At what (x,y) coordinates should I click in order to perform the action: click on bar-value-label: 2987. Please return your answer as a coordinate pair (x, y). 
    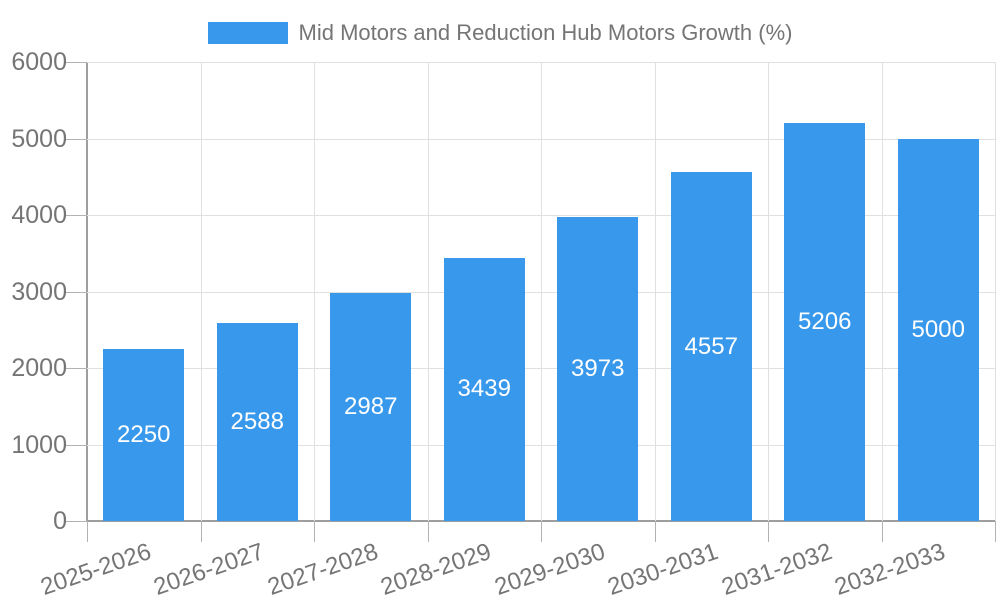
    Looking at the image, I should click on (371, 406).